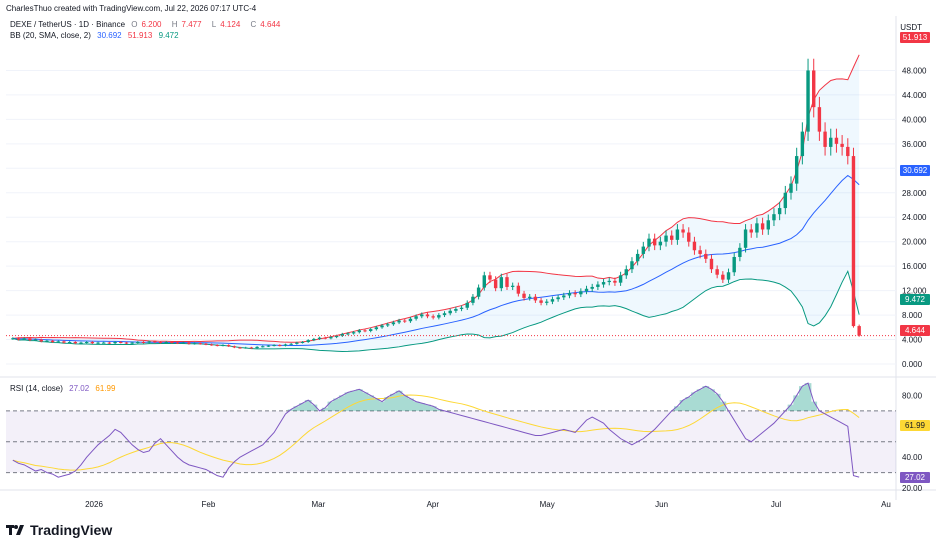  What do you see at coordinates (134, 24) in the screenshot?
I see `open-label: O` at bounding box center [134, 24].